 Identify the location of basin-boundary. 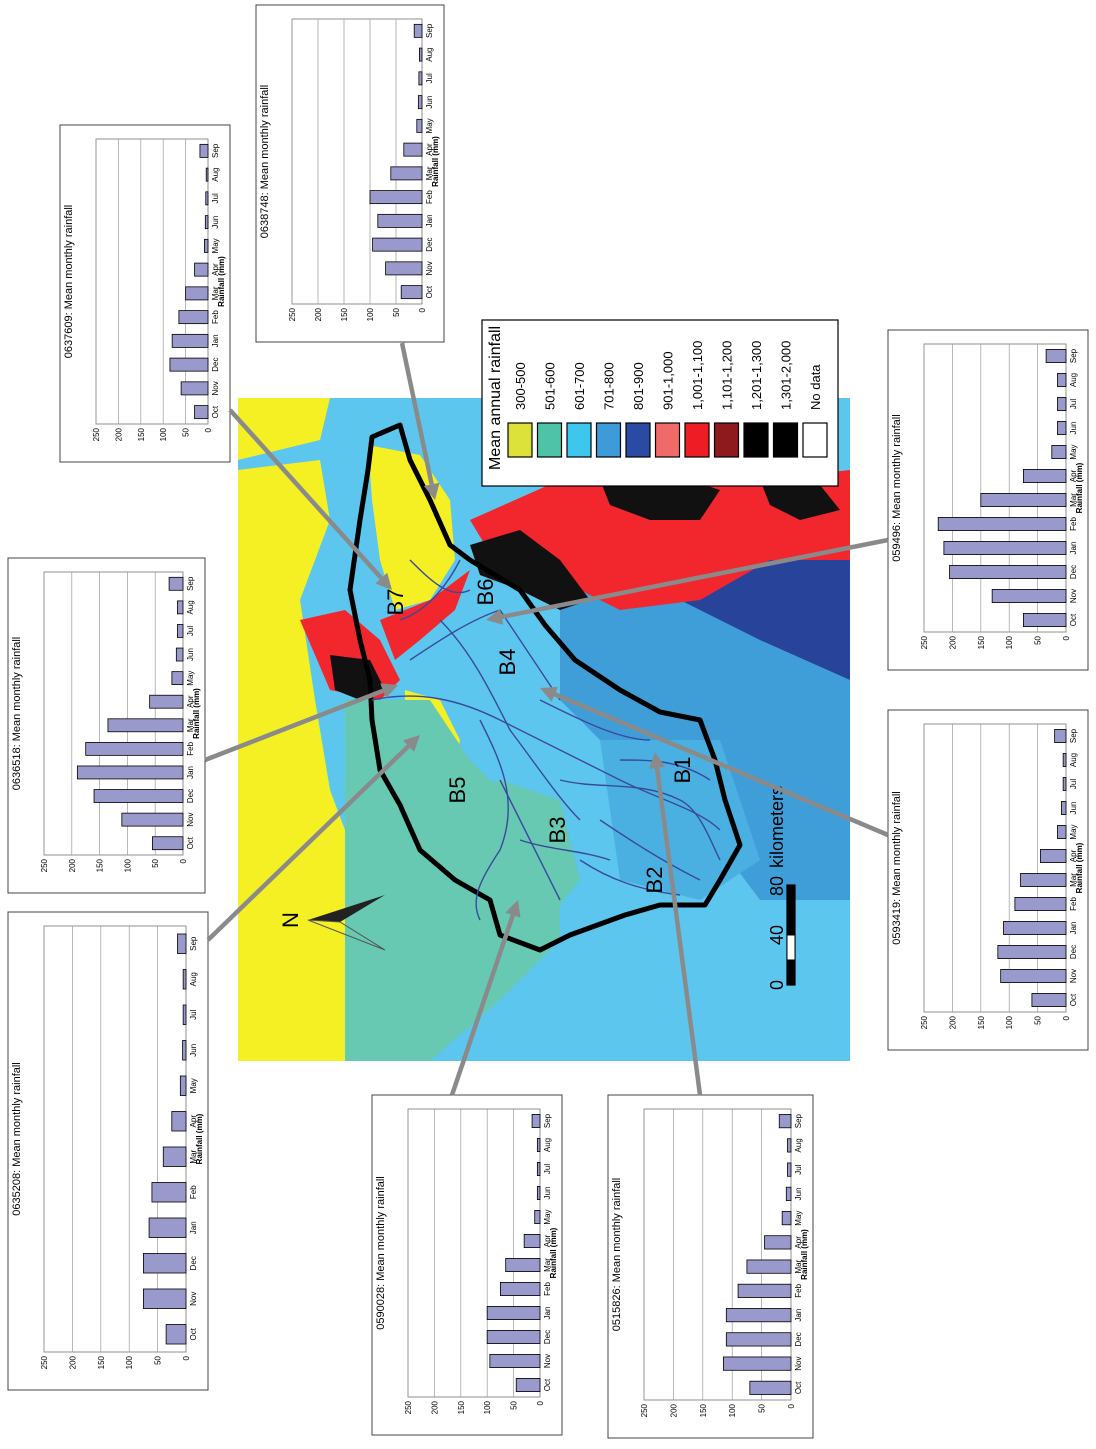
(545, 687).